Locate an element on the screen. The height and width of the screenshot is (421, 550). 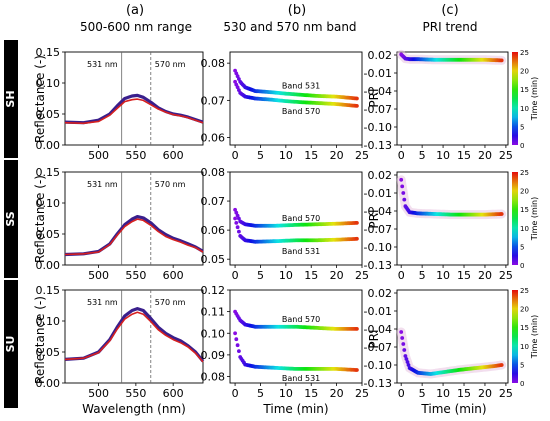
y-tick-label: 0.10 is located at coordinates (48, 321).